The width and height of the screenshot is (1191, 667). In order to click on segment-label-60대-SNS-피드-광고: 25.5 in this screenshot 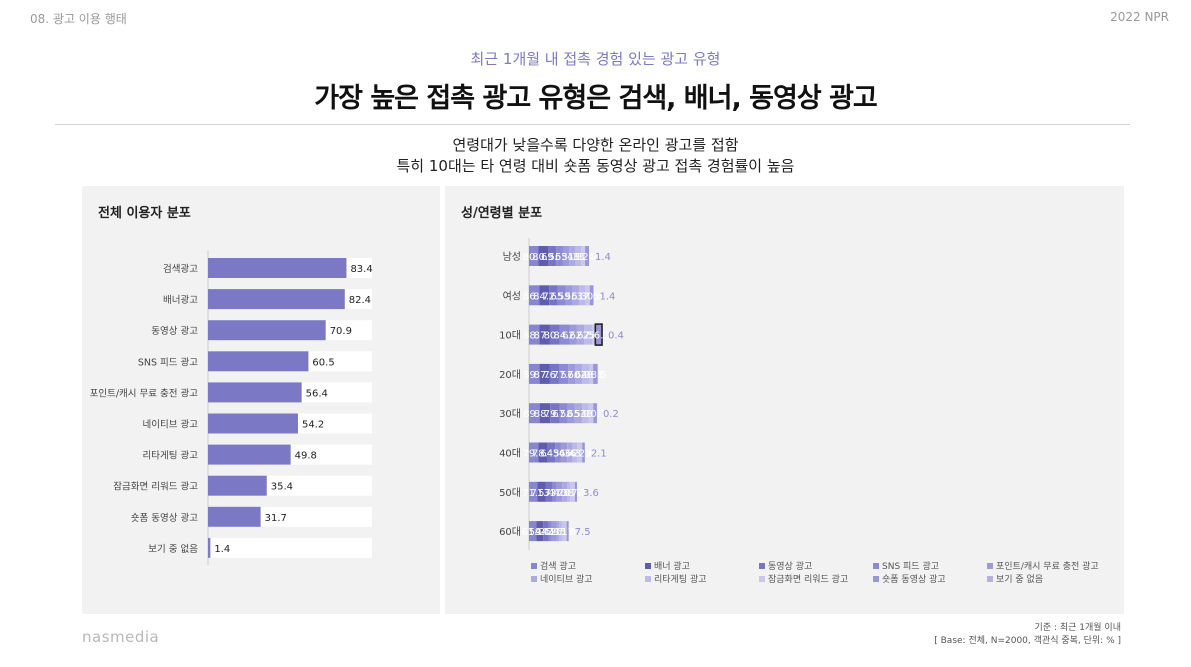, I will do `click(550, 532)`.